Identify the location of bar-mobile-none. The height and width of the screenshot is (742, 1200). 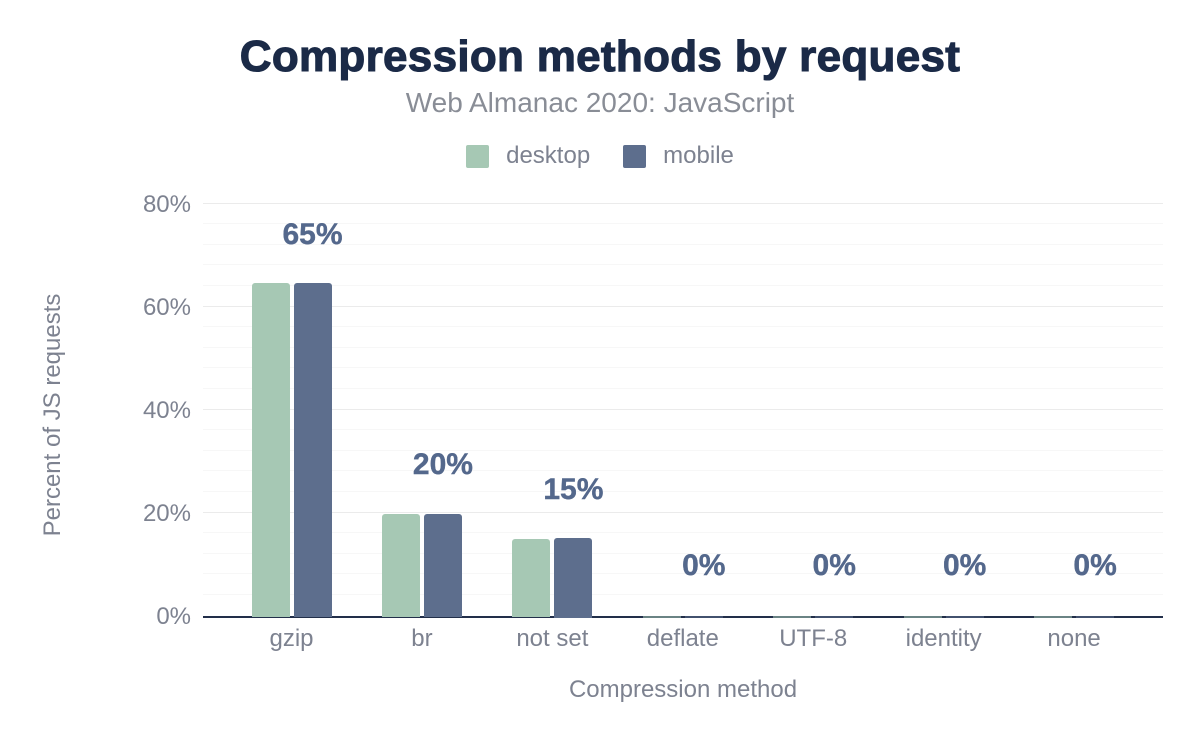
(1095, 616).